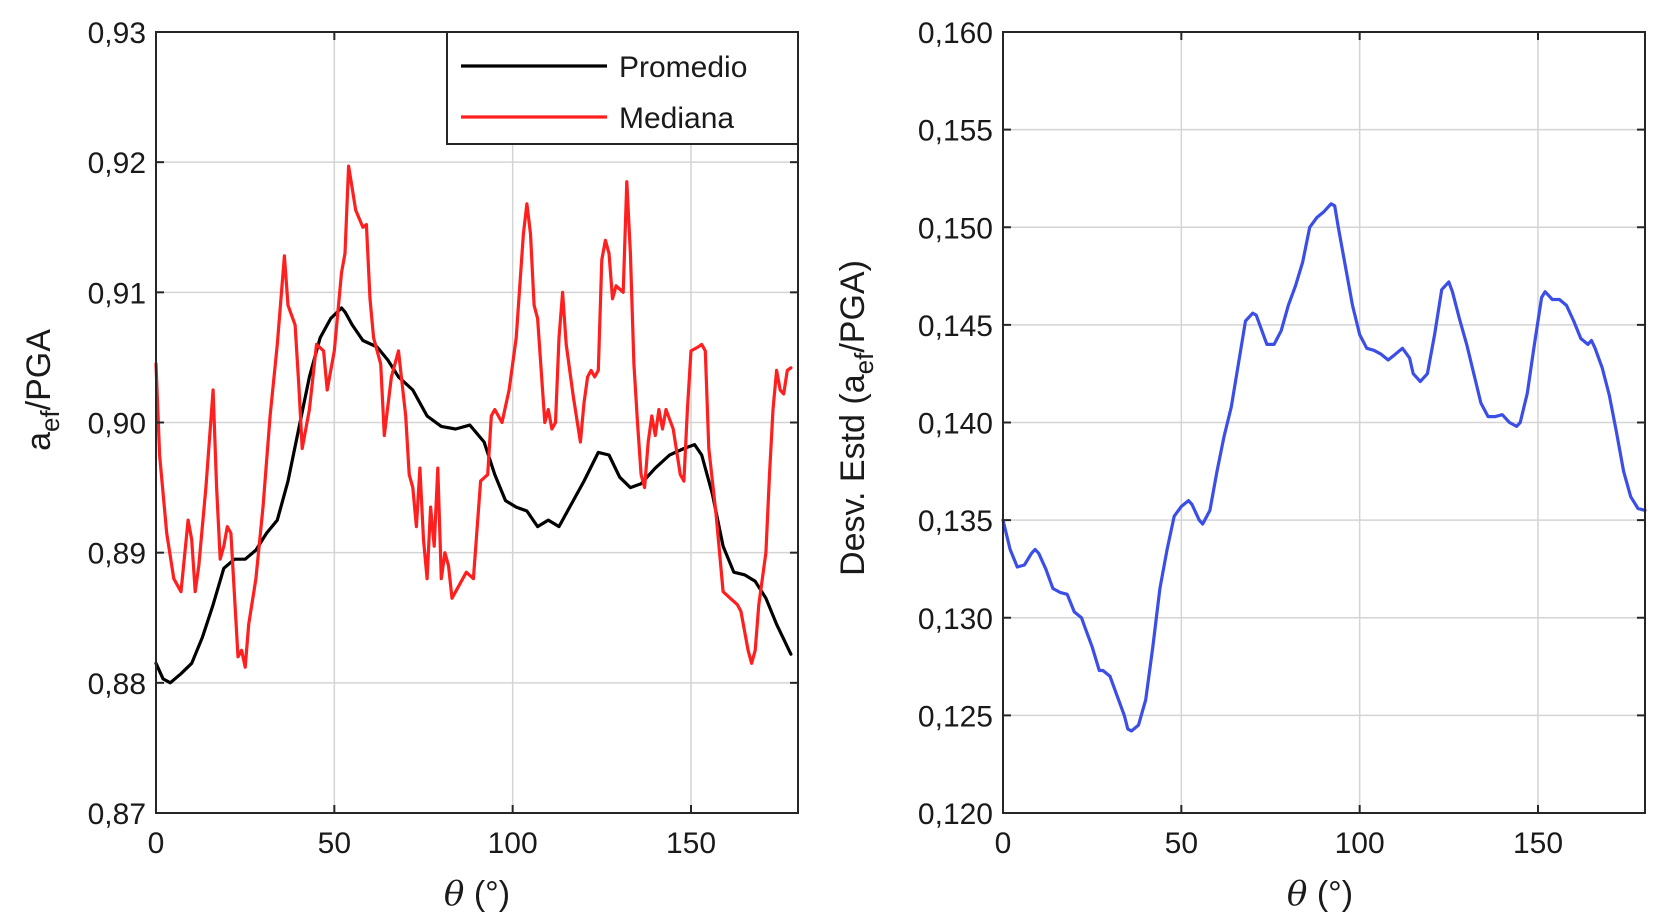  I want to click on legend-label-promedio: Promedio, so click(683, 67).